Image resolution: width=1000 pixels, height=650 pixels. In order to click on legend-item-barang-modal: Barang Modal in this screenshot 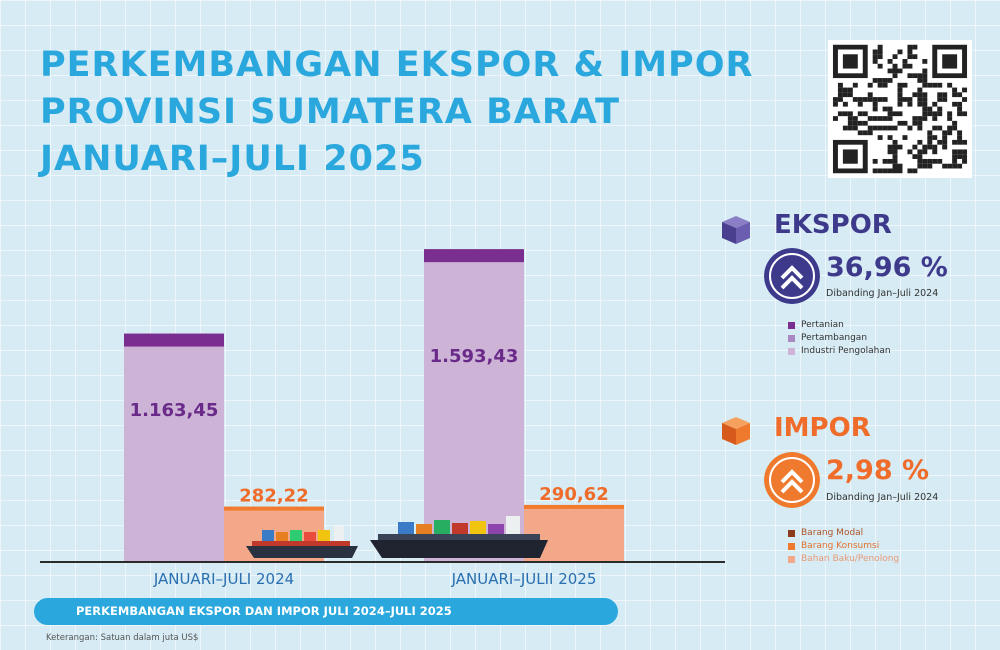, I will do `click(843, 533)`.